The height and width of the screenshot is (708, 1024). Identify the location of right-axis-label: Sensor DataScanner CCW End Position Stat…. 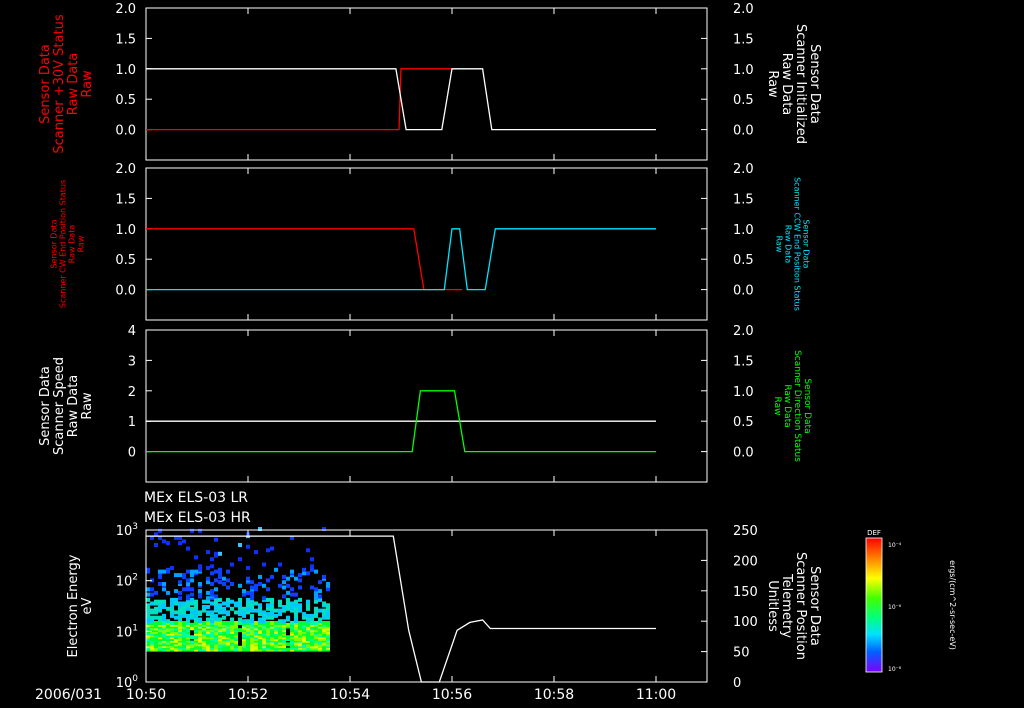
(793, 244).